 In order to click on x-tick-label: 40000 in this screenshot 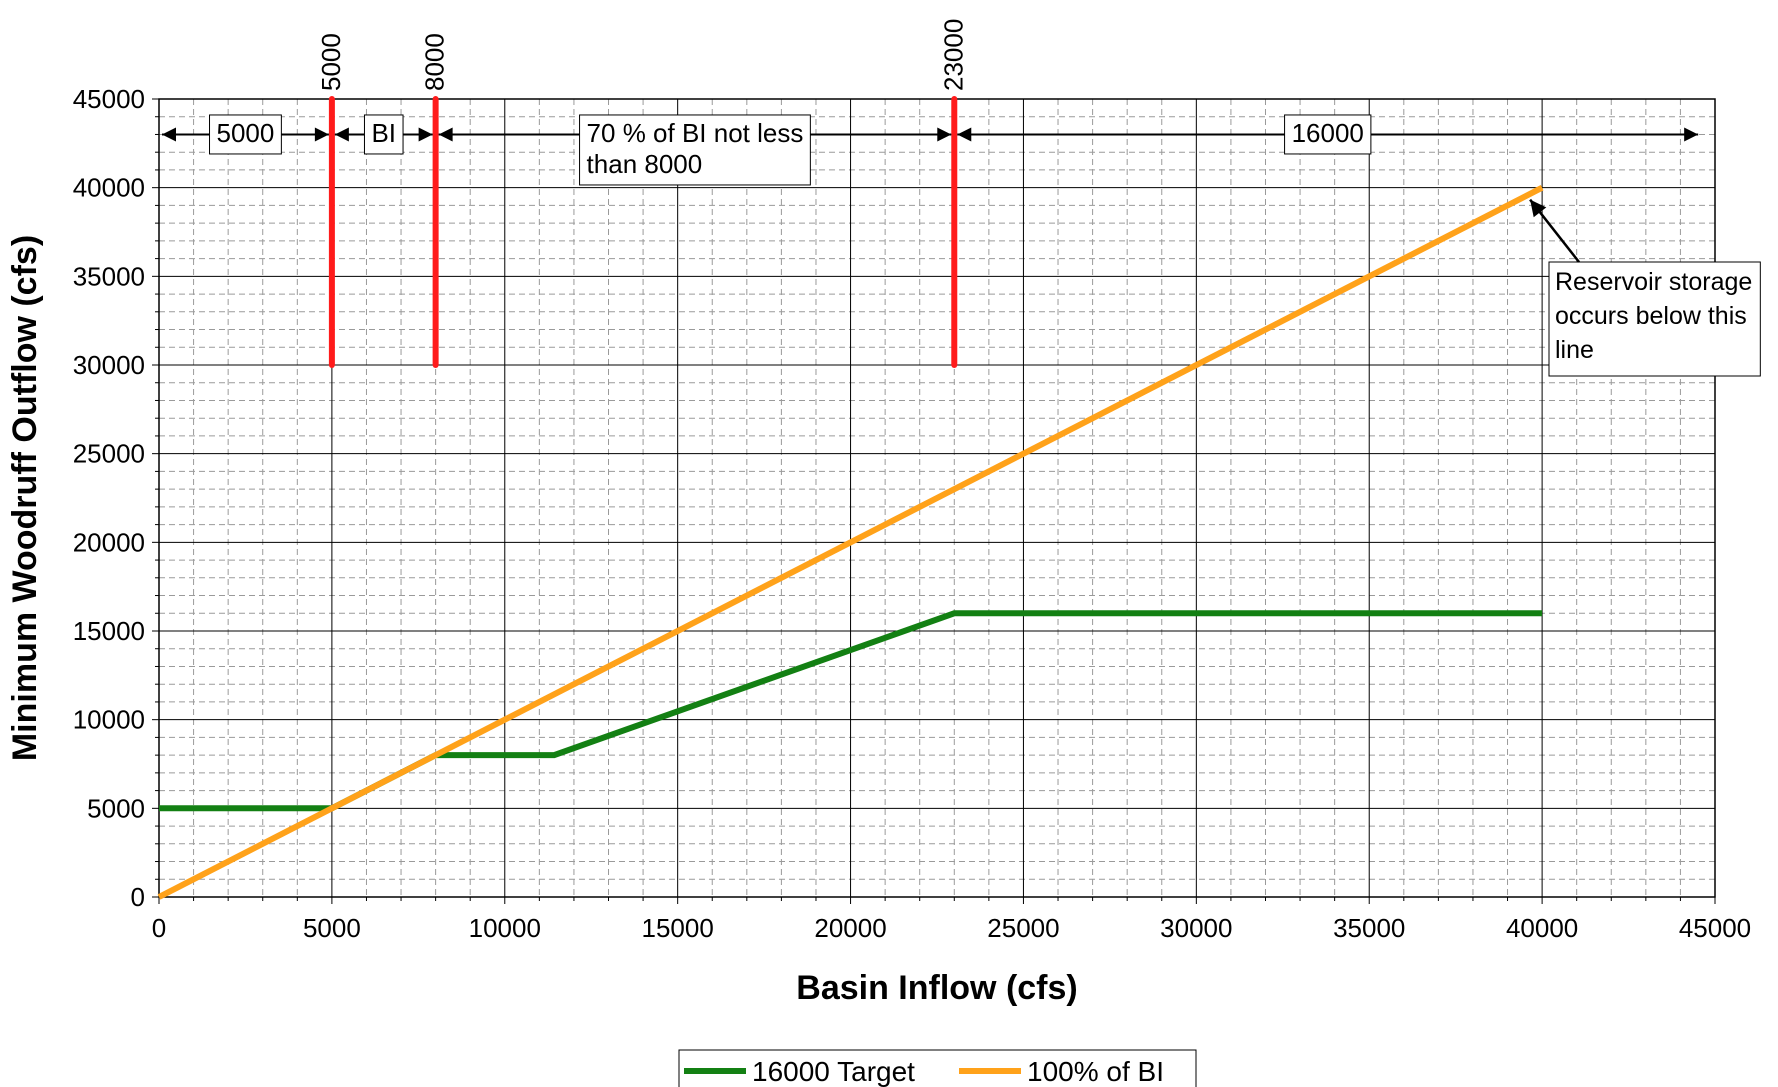, I will do `click(1542, 928)`.